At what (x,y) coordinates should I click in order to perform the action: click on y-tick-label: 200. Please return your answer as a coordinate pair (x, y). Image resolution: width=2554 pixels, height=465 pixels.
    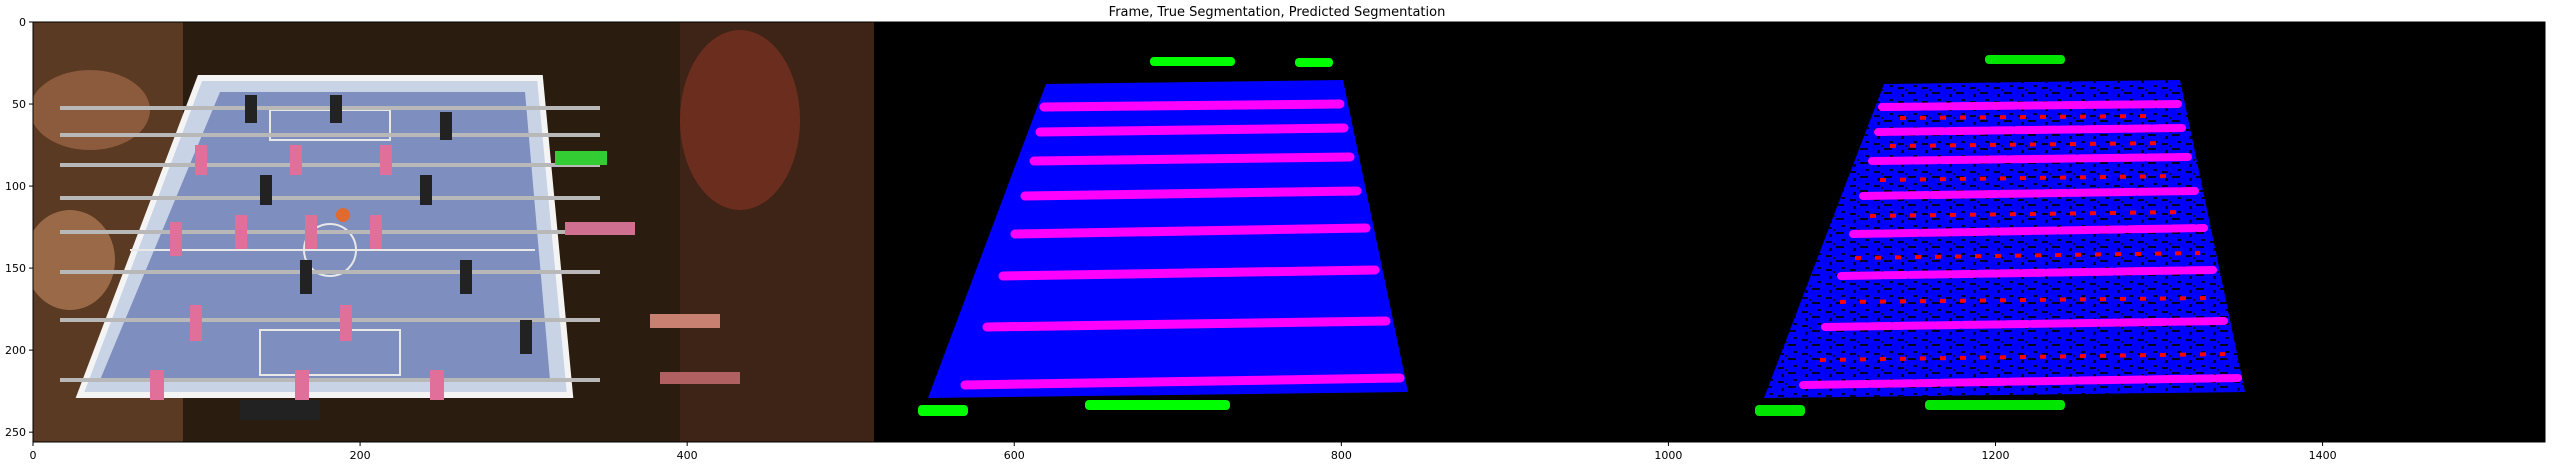
    Looking at the image, I should click on (15, 350).